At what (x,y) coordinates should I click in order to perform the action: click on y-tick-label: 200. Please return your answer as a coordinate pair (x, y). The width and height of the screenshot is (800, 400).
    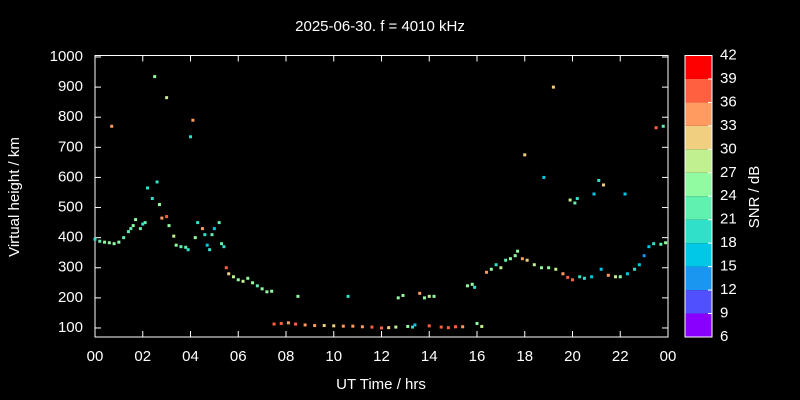
    Looking at the image, I should click on (70, 297).